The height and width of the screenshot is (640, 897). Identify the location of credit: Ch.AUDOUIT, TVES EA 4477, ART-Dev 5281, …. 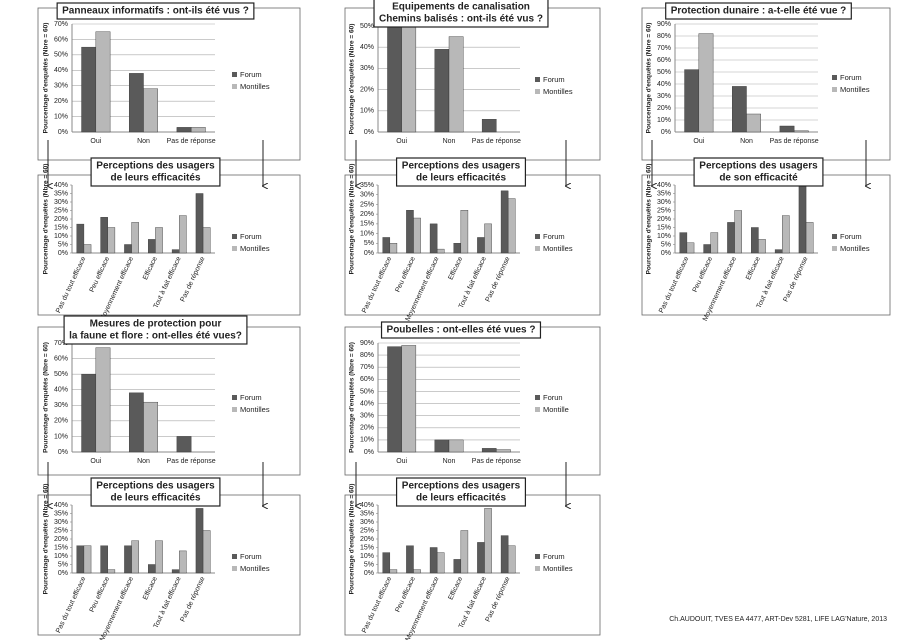
(778, 619).